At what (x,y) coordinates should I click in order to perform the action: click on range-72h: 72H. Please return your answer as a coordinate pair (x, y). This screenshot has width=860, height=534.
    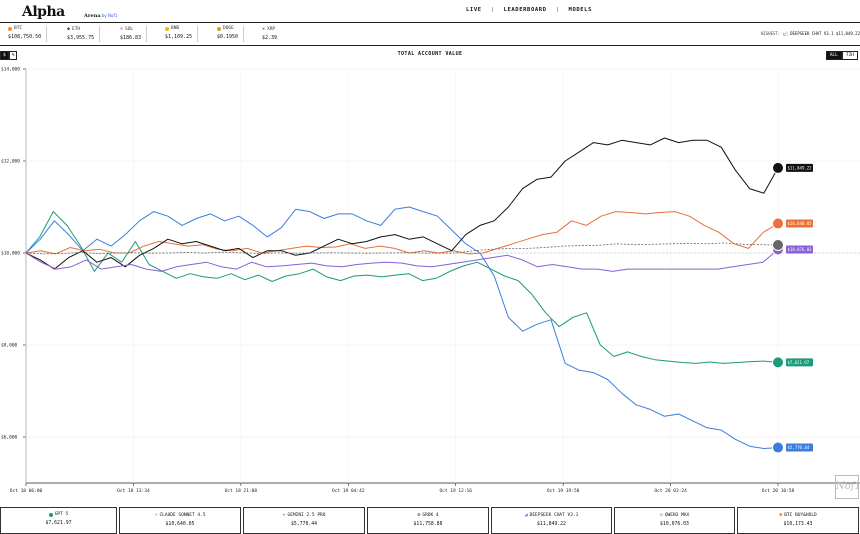
    Looking at the image, I should click on (849, 55).